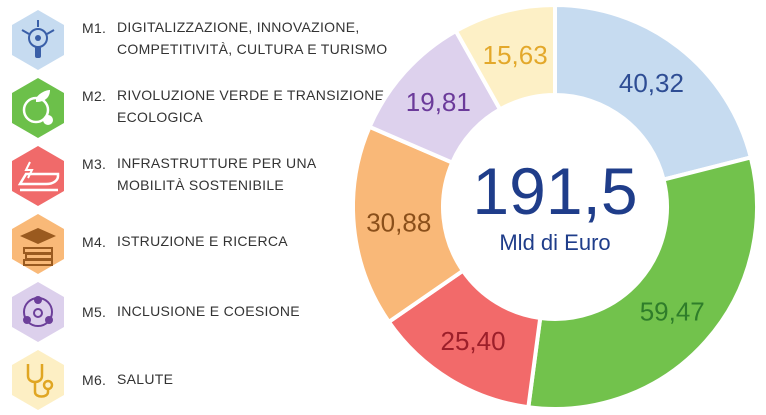 This screenshot has width=766, height=415. What do you see at coordinates (251, 95) in the screenshot?
I see `legend-label-line: RIVOLUZIONE VERDE E TRANSIZIONE` at bounding box center [251, 95].